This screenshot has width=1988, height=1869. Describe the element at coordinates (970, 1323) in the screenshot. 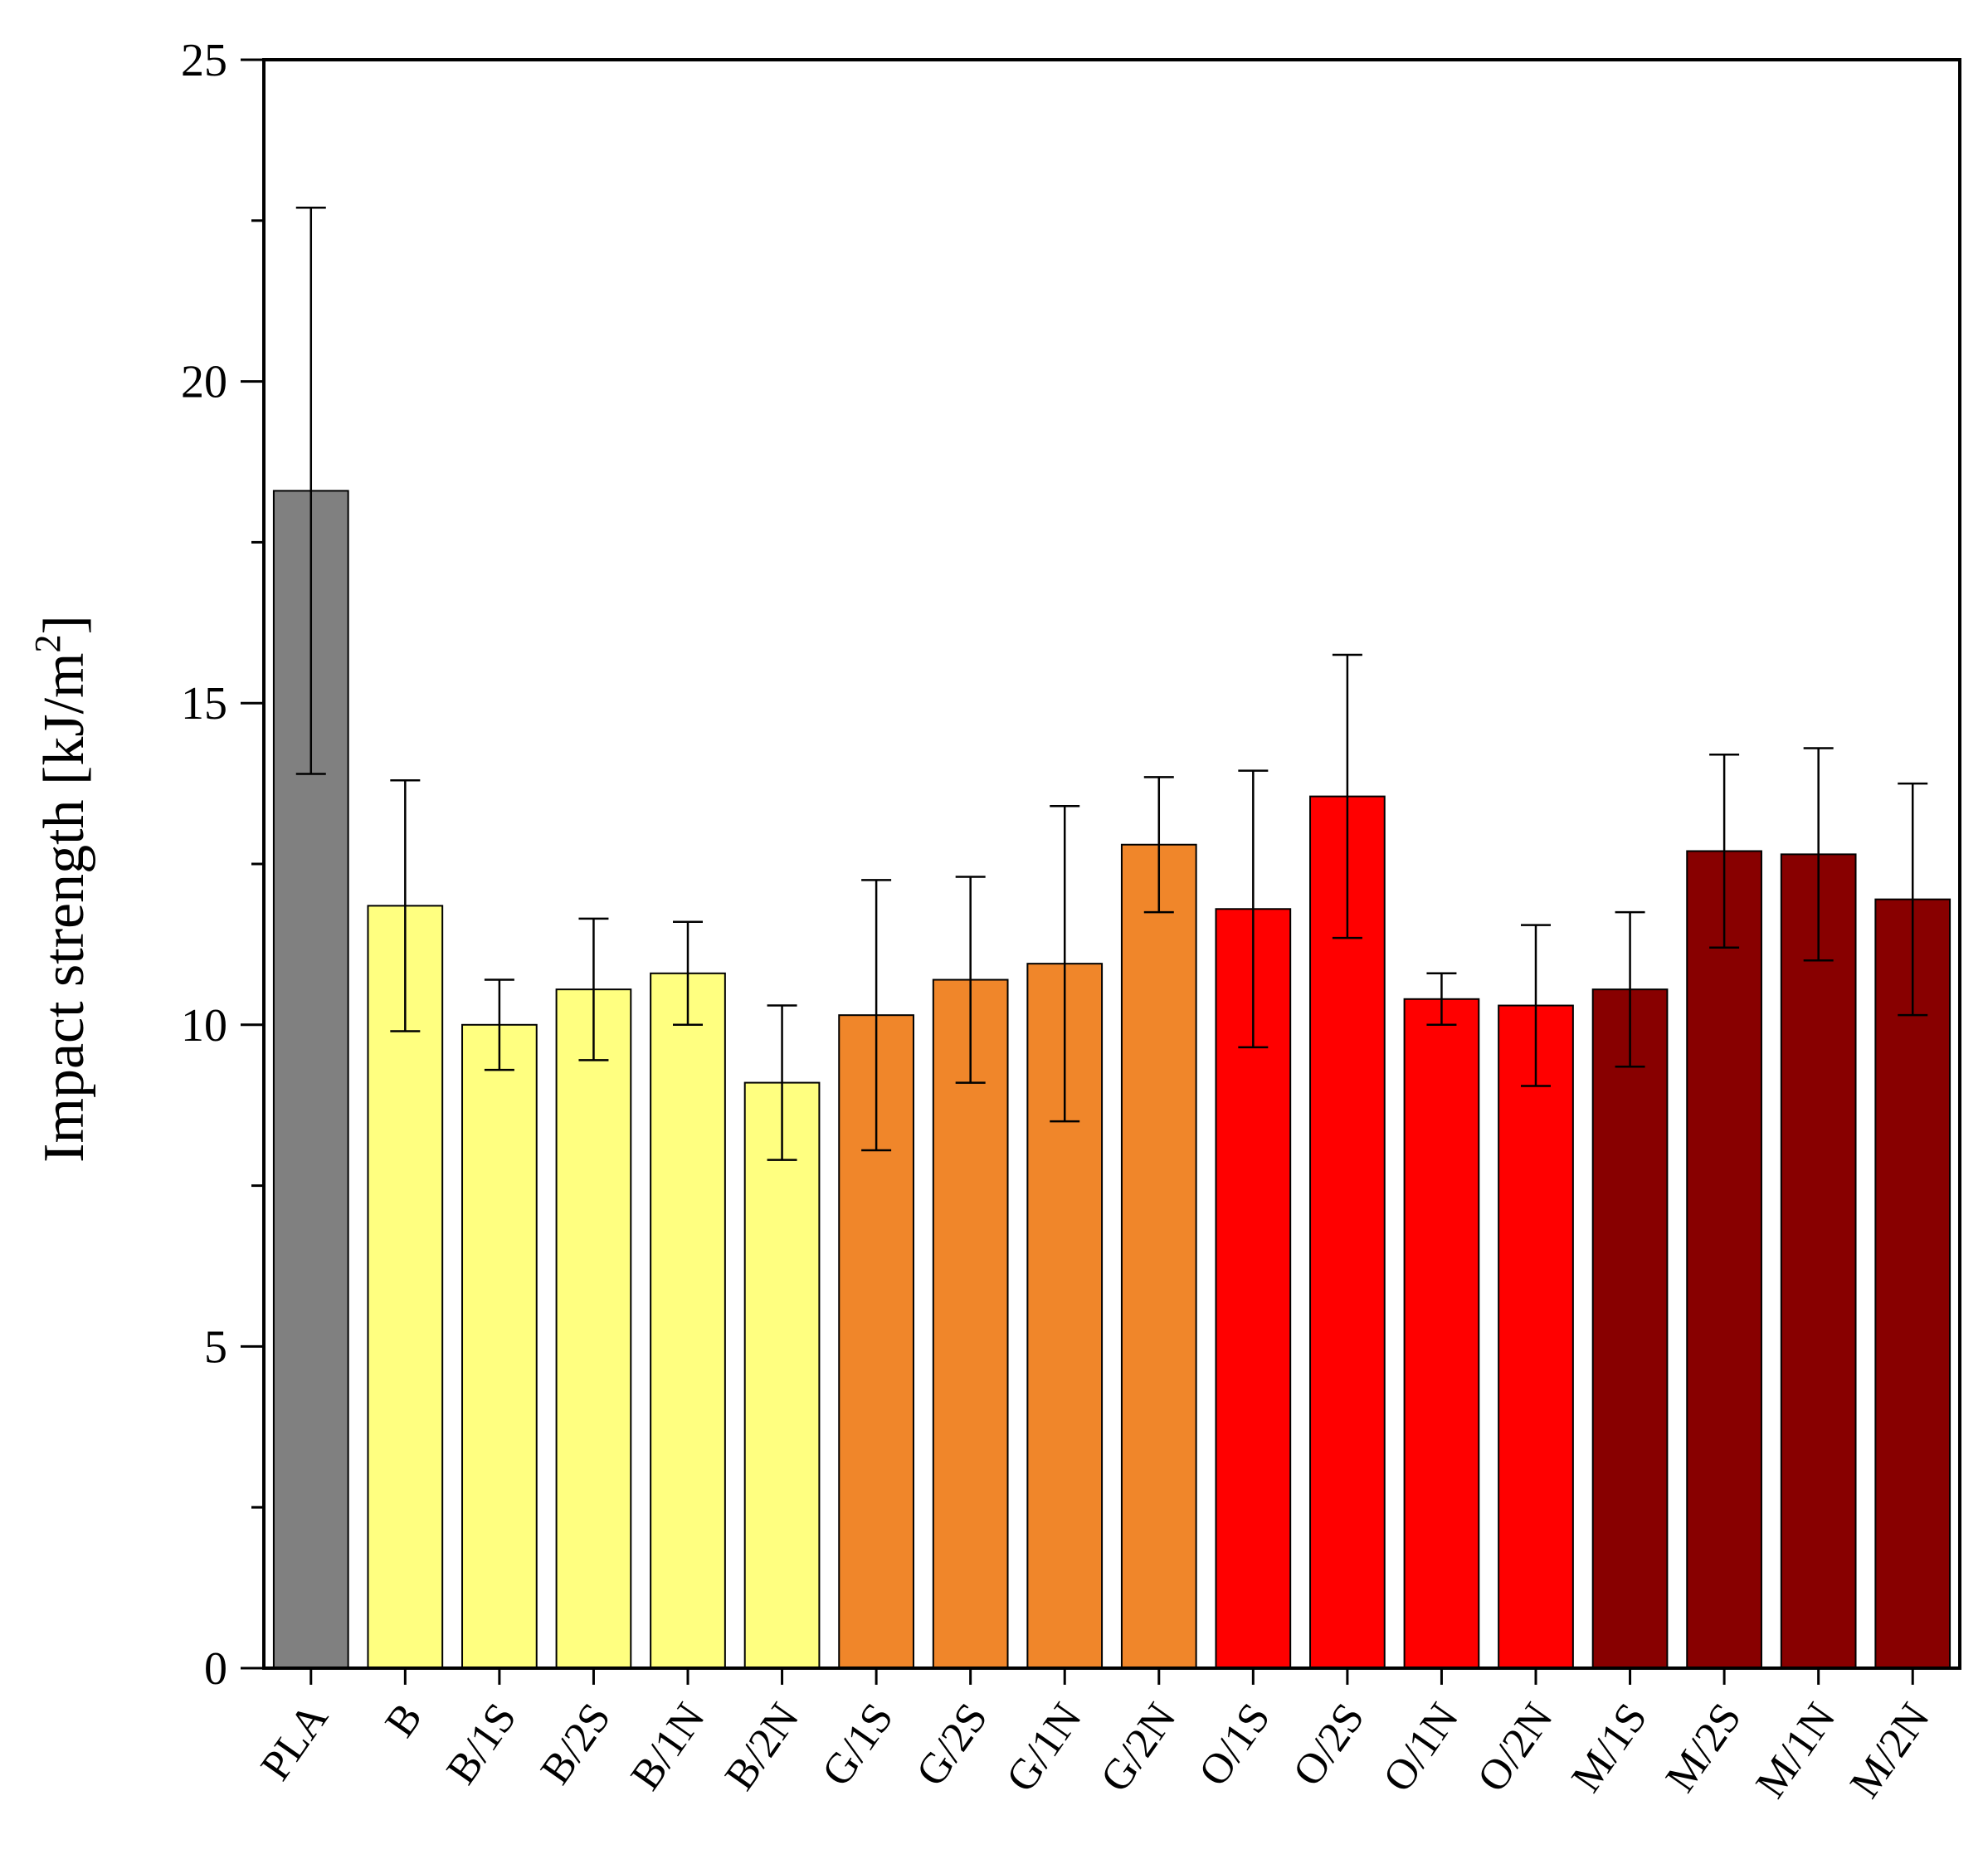

I see `bar-g-2s` at that location.